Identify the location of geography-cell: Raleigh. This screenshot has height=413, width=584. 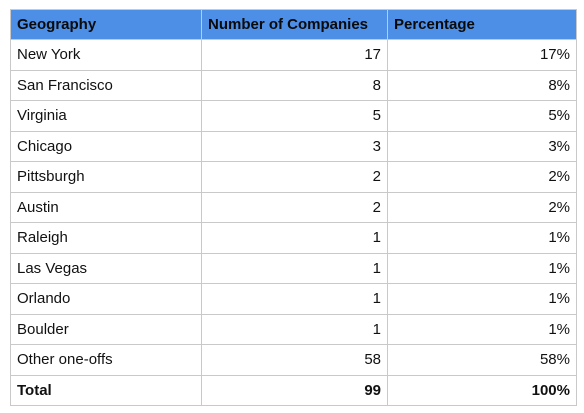
(106, 238).